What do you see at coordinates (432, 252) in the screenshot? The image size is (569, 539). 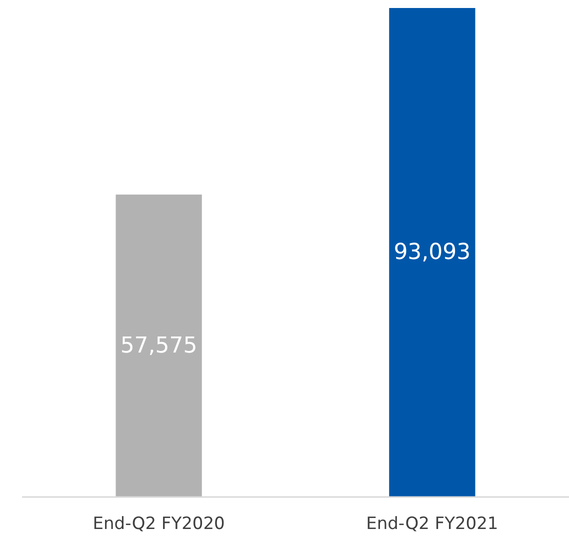 I see `data-label: 93,093` at bounding box center [432, 252].